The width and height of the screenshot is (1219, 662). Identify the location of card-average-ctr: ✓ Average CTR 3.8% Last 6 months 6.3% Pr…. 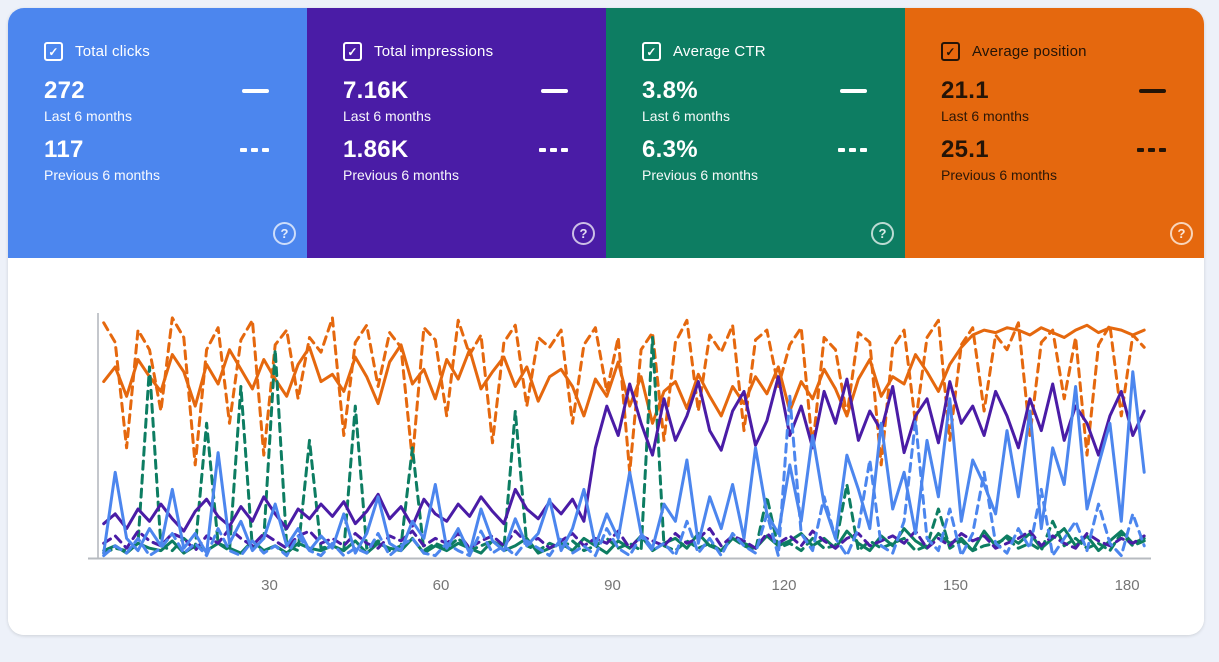
(755, 133).